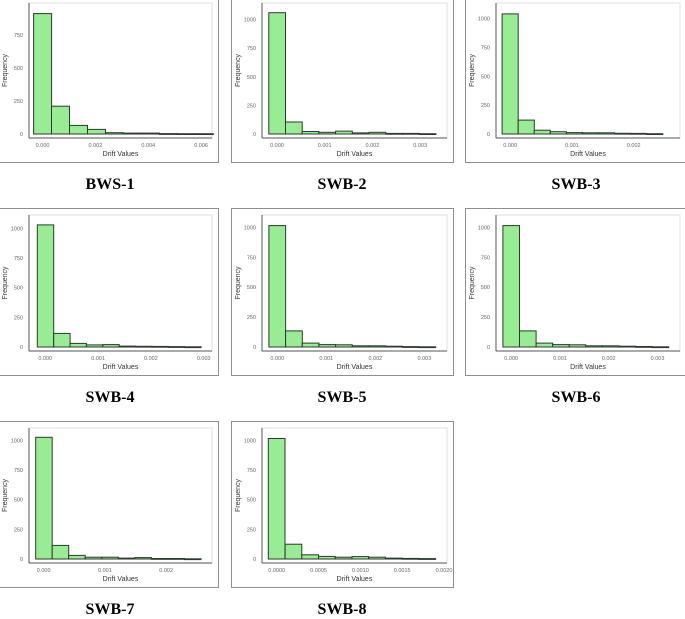  What do you see at coordinates (402, 571) in the screenshot?
I see `x-tick-label: 0.0015` at bounding box center [402, 571].